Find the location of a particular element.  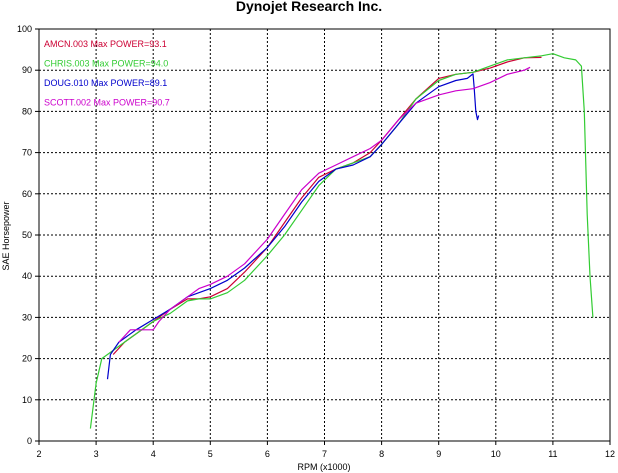

legend-entry: AMCN.003 Max POWER=93.1 is located at coordinates (105, 44).